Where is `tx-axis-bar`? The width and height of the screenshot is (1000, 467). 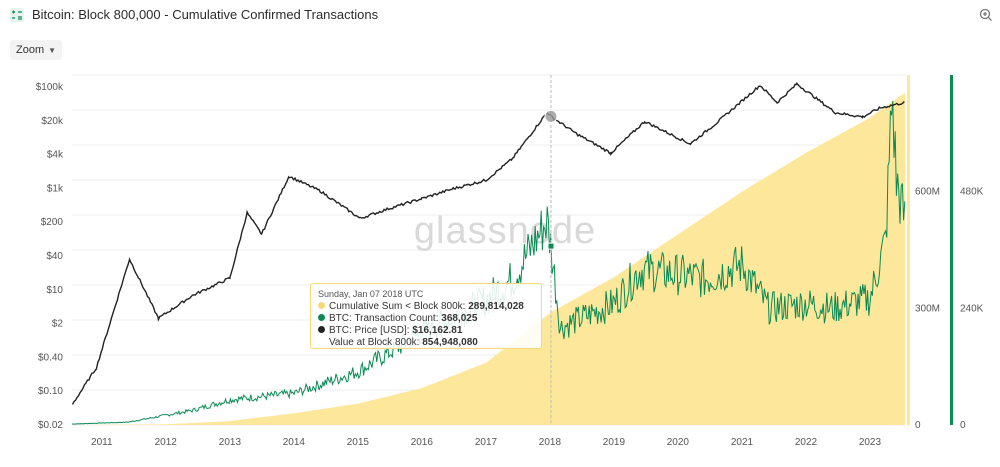 tx-axis-bar is located at coordinates (951, 250).